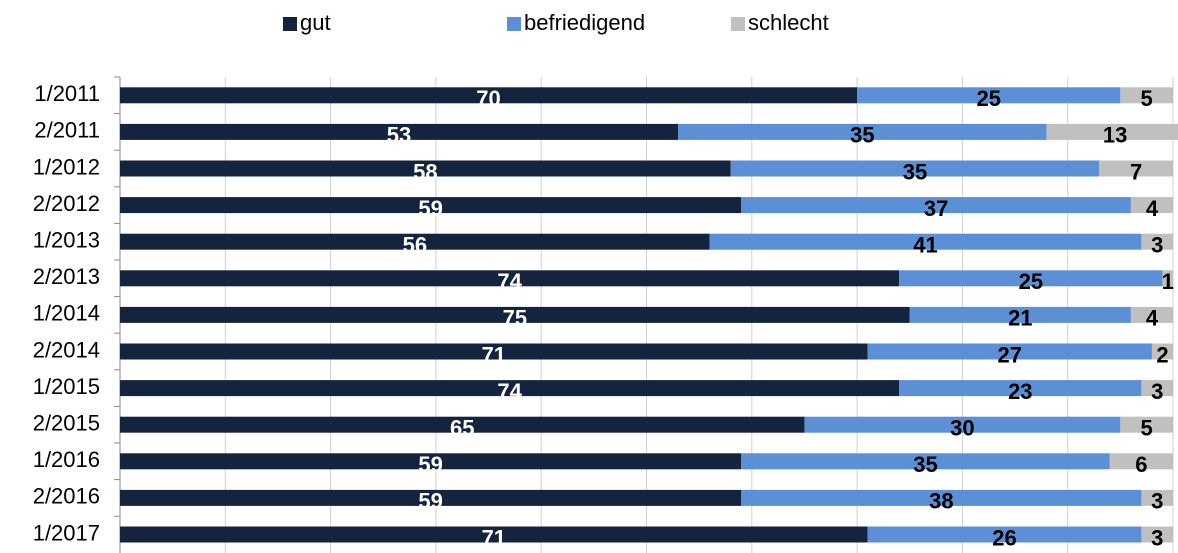 Image resolution: width=1178 pixels, height=553 pixels. Describe the element at coordinates (67, 130) in the screenshot. I see `y-tick-label: 2/2011` at that location.